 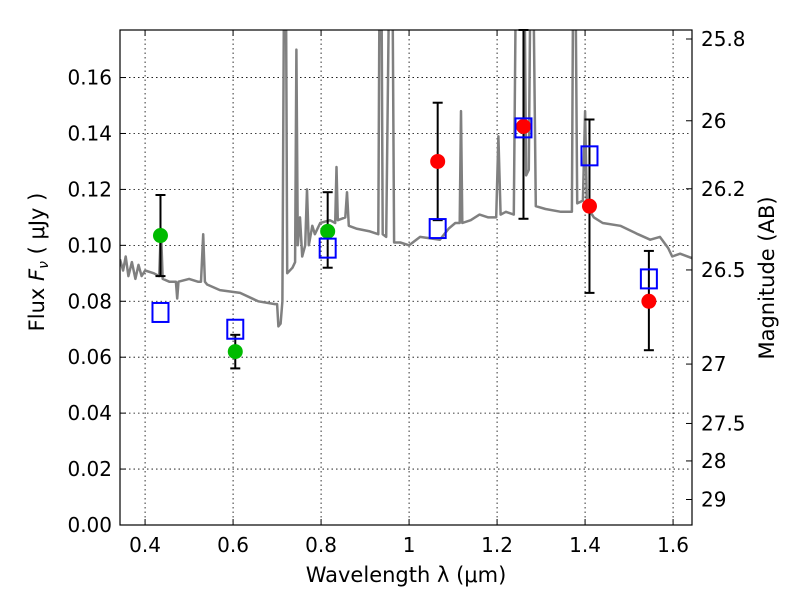 I want to click on y-tick-label: 0.14, so click(x=89, y=133).